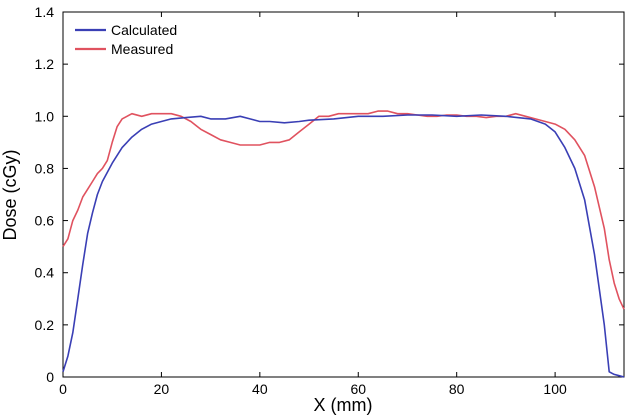  I want to click on legend-label-calculated: Calculated, so click(144, 30).